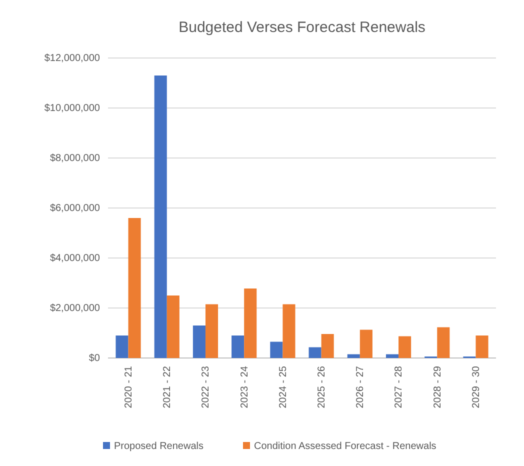 The height and width of the screenshot is (466, 524). I want to click on x-tick-label: 2021 - 22, so click(168, 387).